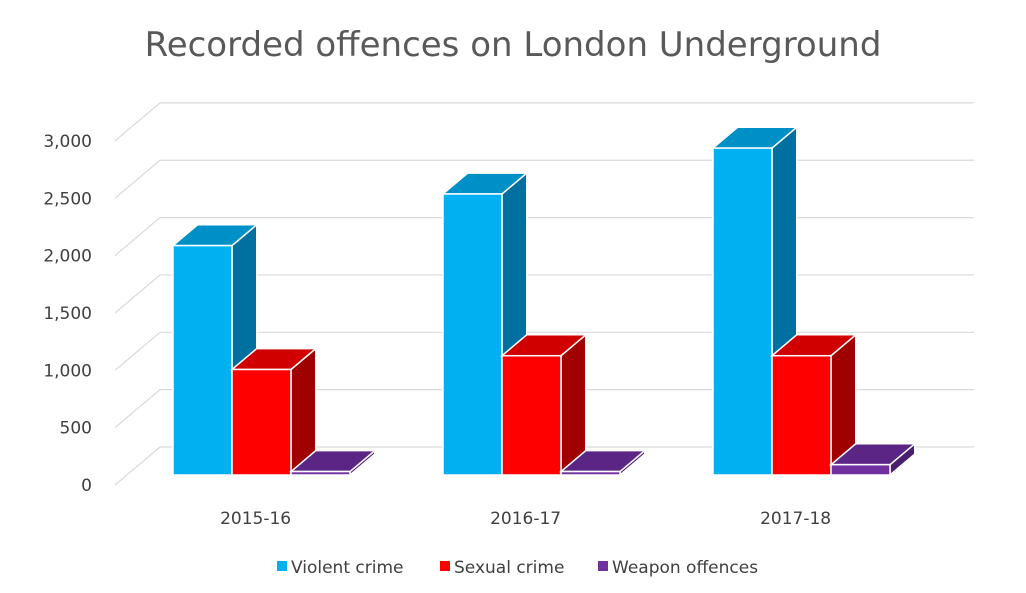 This screenshot has height=593, width=1026. I want to click on y-tick-label: 1,500, so click(67, 314).